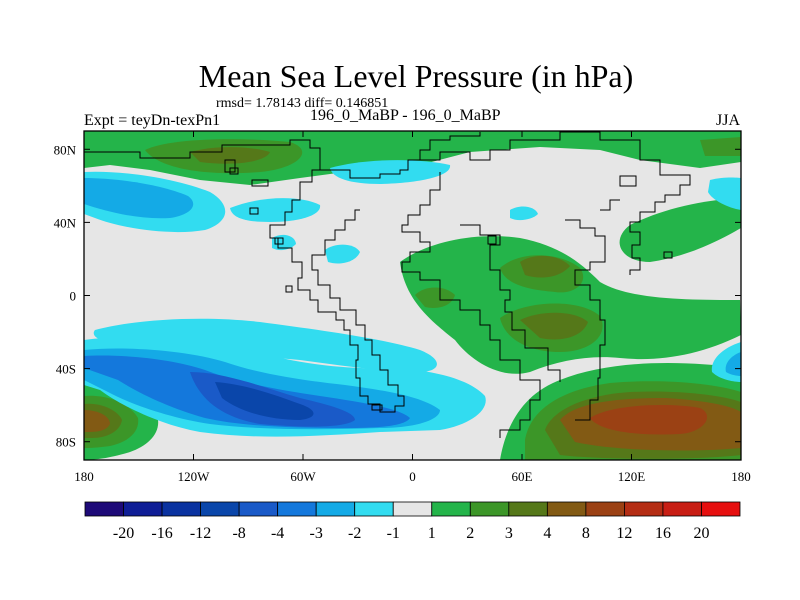  I want to click on colorbar-label: 3, so click(509, 533).